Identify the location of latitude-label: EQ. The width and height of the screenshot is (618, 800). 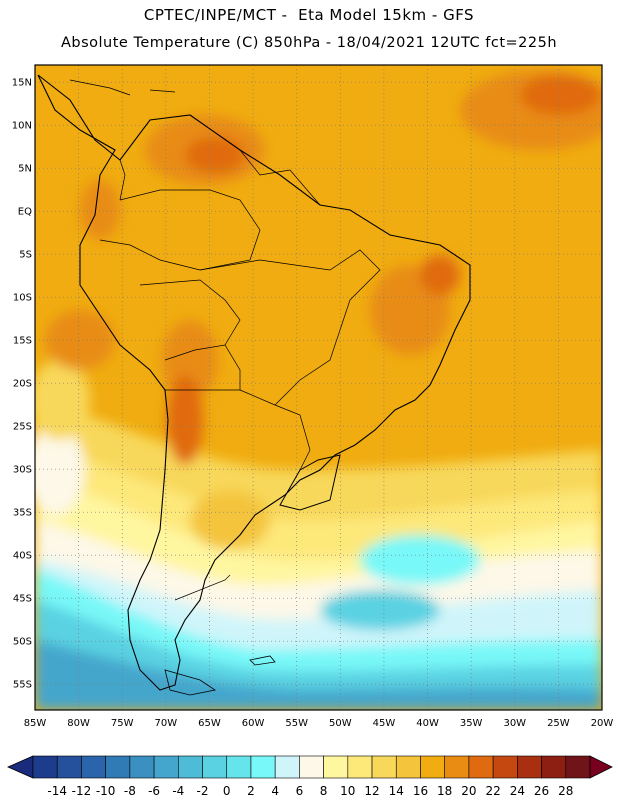
(25, 212).